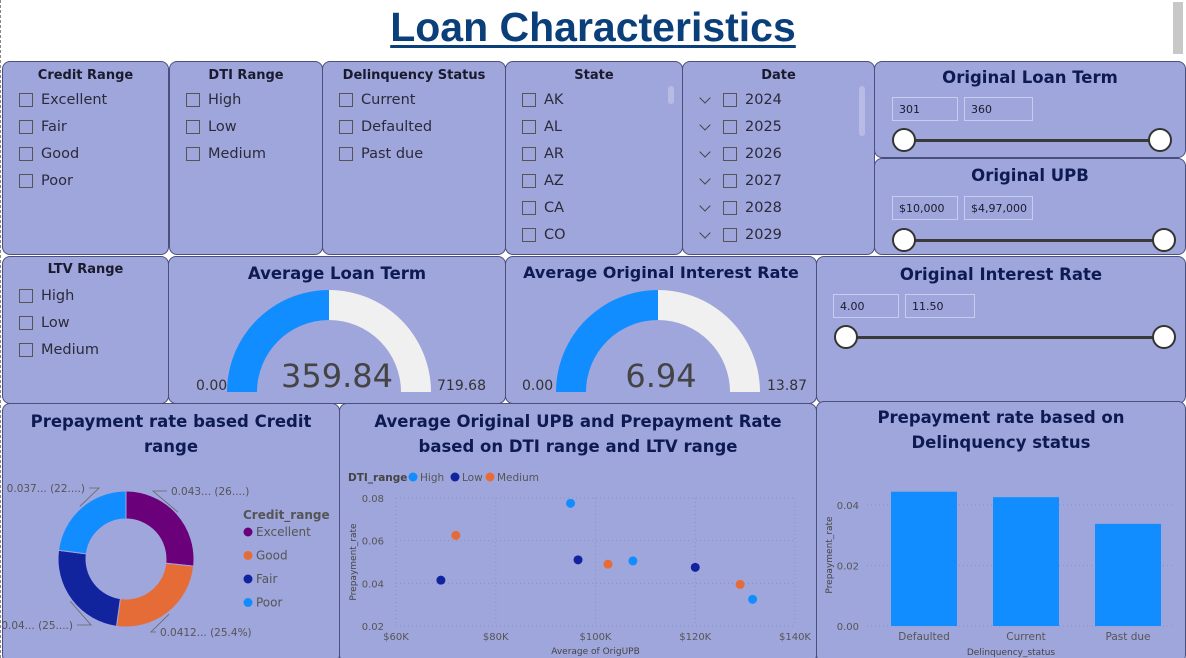 This screenshot has width=1186, height=658. Describe the element at coordinates (85, 269) in the screenshot. I see `slicer-title: LTV Range` at that location.